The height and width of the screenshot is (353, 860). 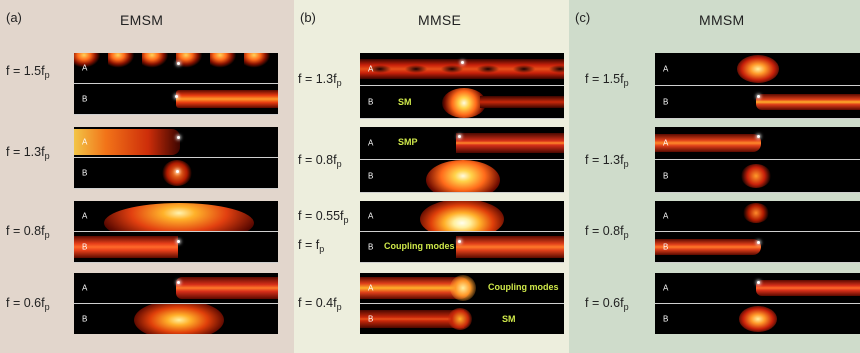 I want to click on field-map-a: A SMP, so click(x=462, y=143).